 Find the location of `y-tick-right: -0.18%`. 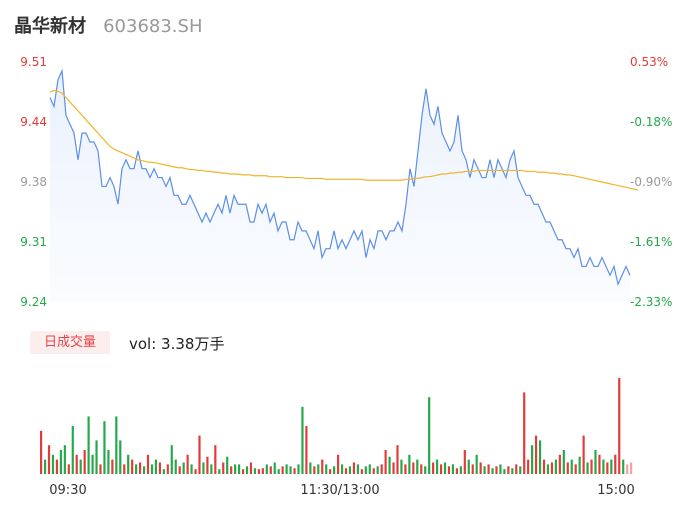

y-tick-right: -0.18% is located at coordinates (651, 122).